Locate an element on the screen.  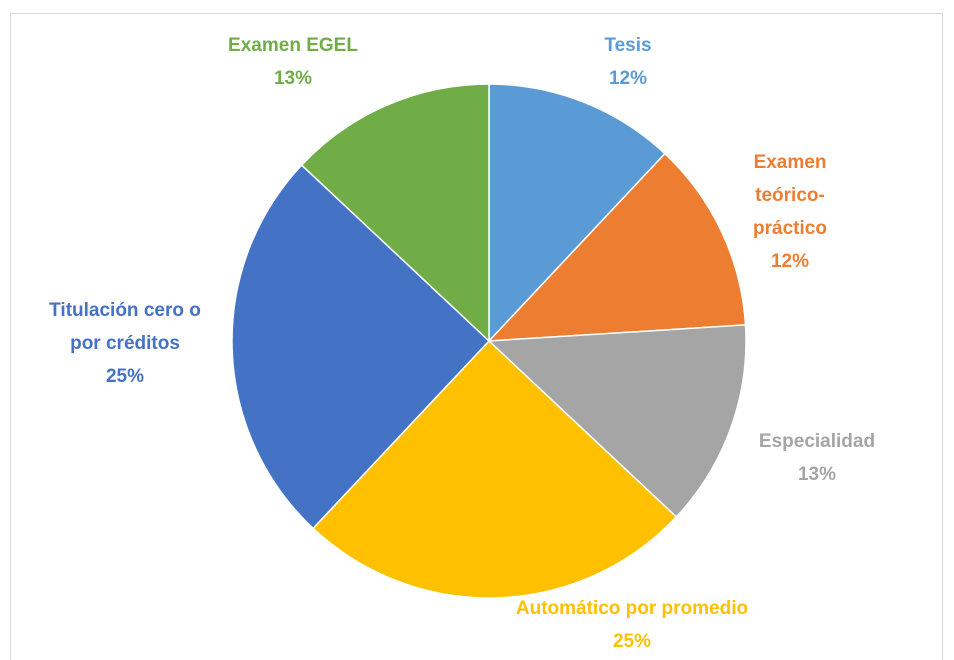
slice-label: Examen teórico-práctico 12% is located at coordinates (790, 212).